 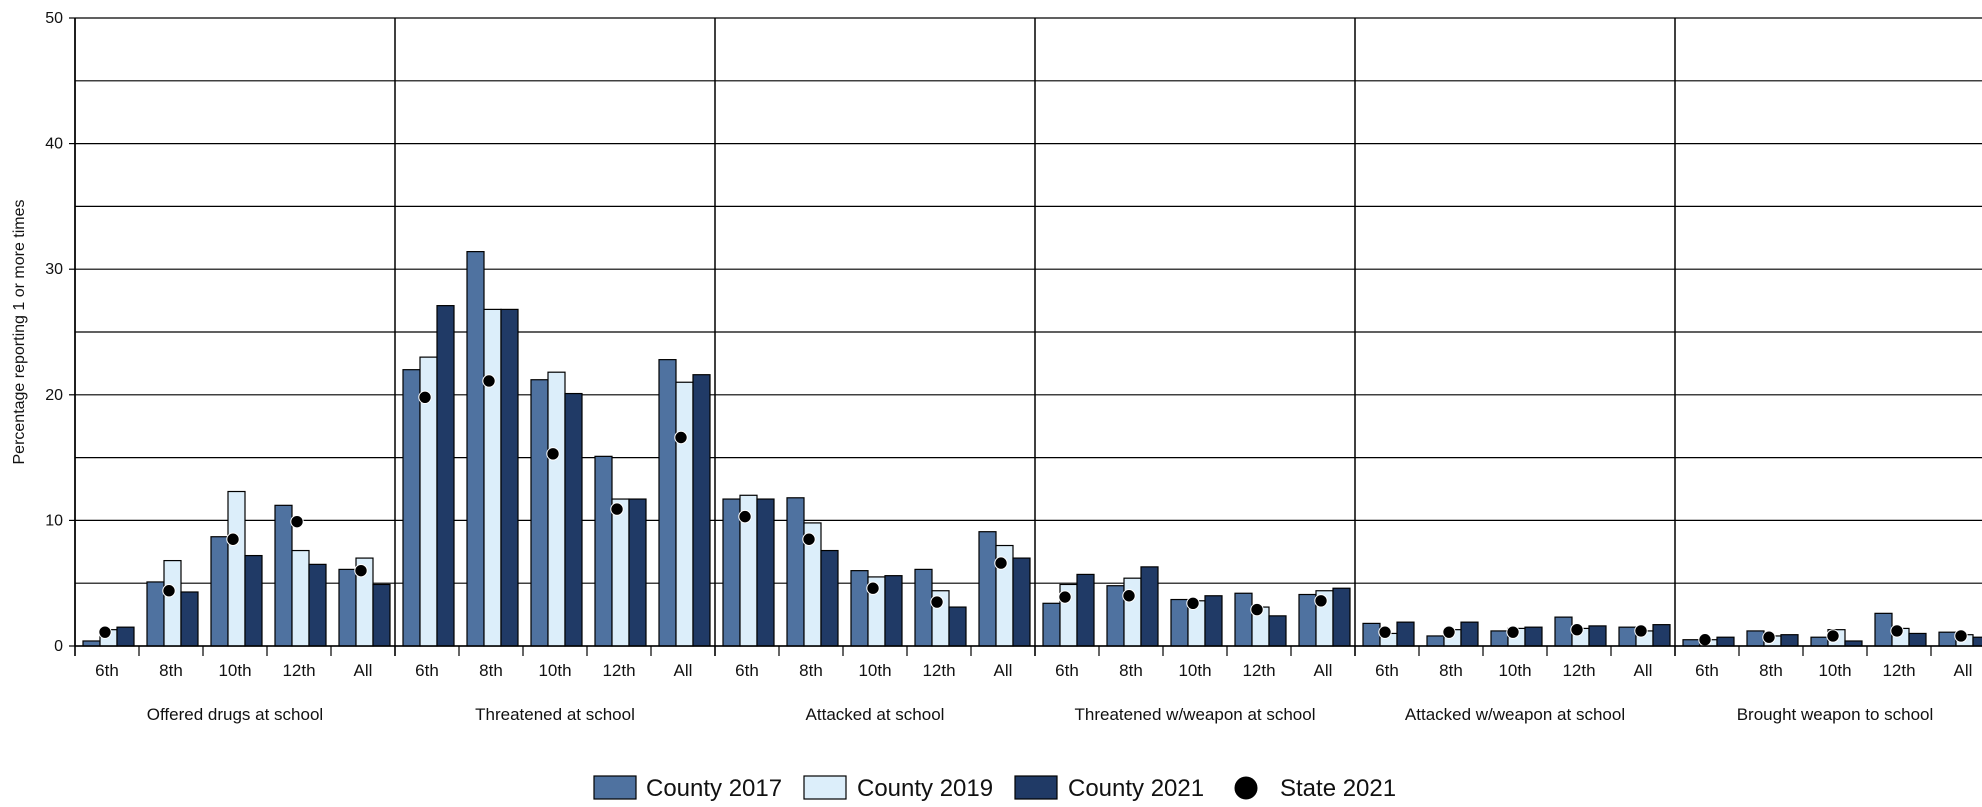 What do you see at coordinates (809, 539) in the screenshot?
I see `state-2021-point-attacked-at-school-8th` at bounding box center [809, 539].